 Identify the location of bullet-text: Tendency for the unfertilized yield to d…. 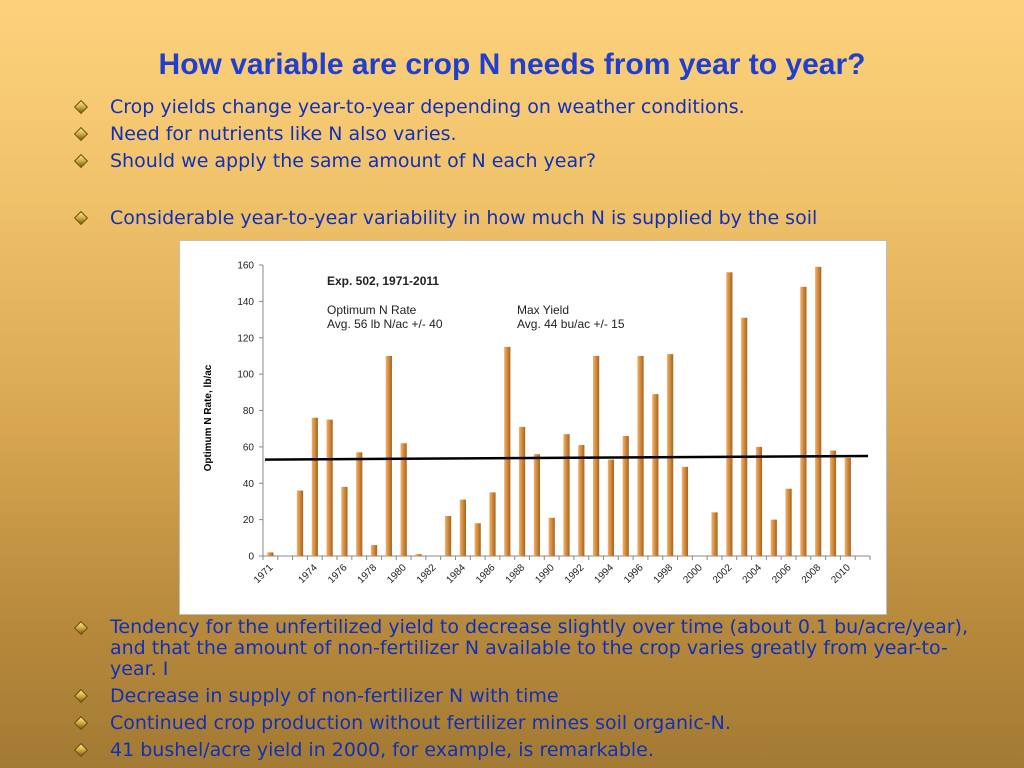
(539, 648).